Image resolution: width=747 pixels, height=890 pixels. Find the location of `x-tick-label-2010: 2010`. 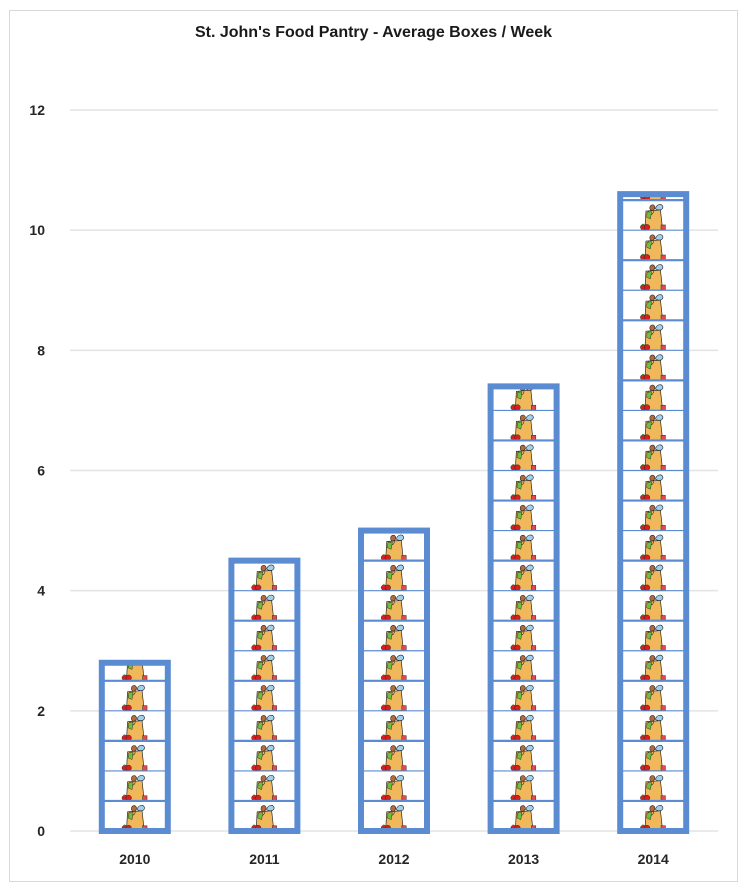

x-tick-label-2010: 2010 is located at coordinates (134, 859).